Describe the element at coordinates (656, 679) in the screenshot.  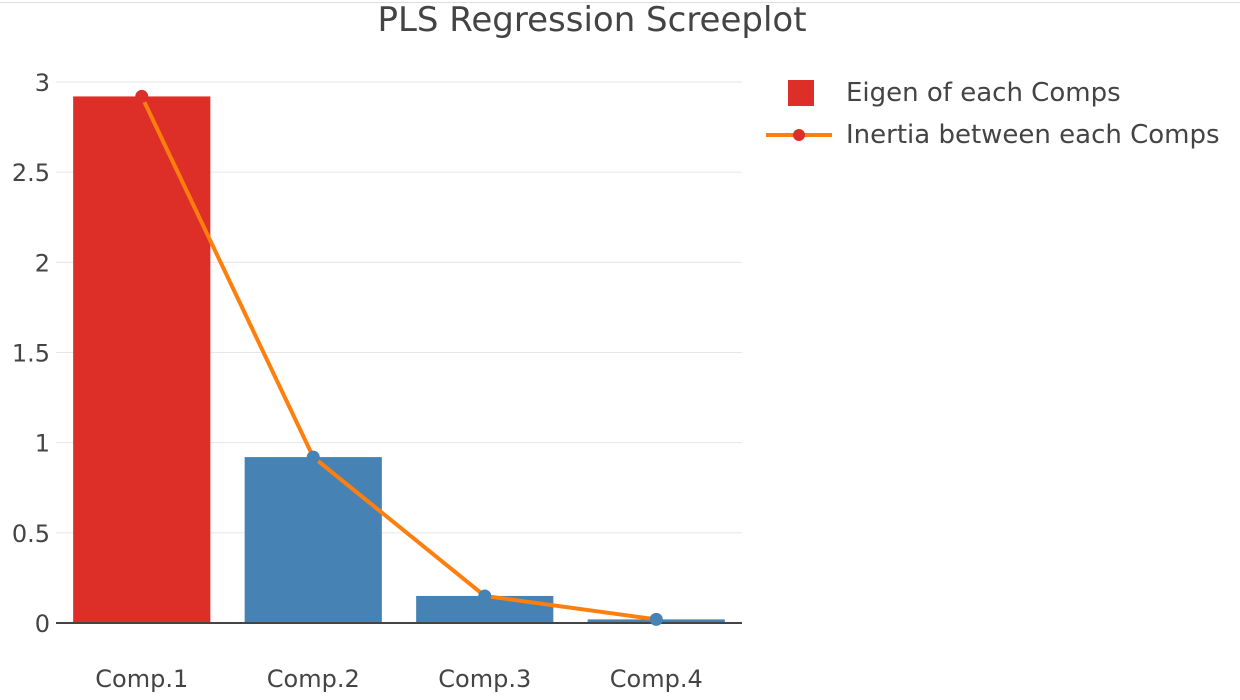
I see `x-tick-label: Comp.4` at that location.